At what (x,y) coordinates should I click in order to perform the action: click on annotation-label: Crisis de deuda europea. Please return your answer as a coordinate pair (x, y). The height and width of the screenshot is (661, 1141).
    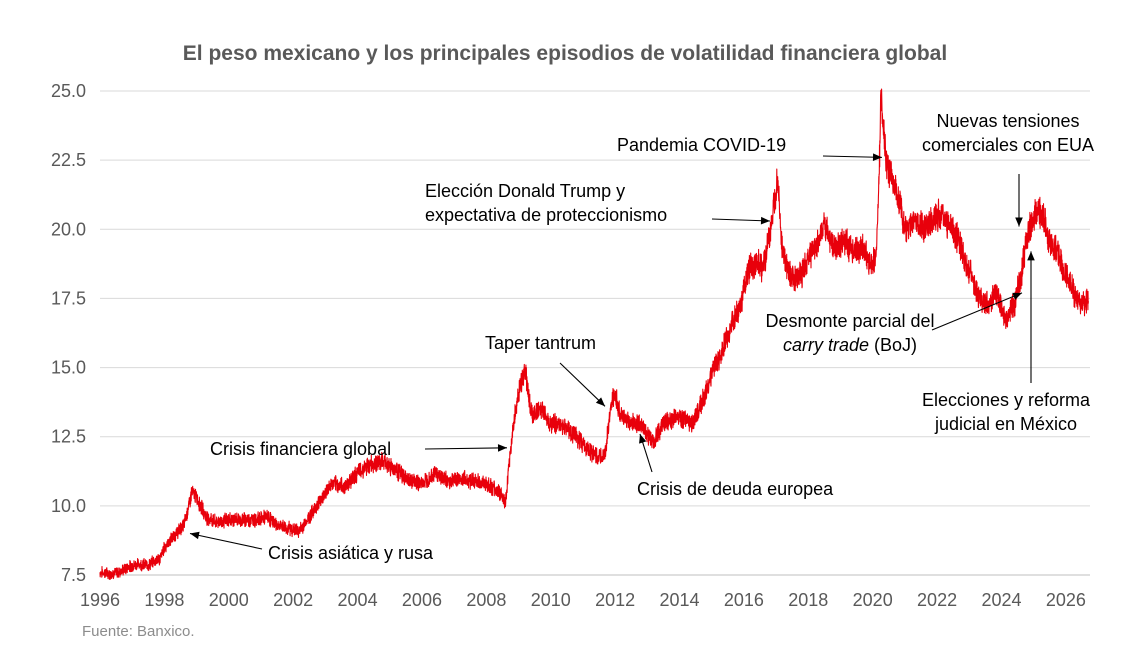
    Looking at the image, I should click on (735, 489).